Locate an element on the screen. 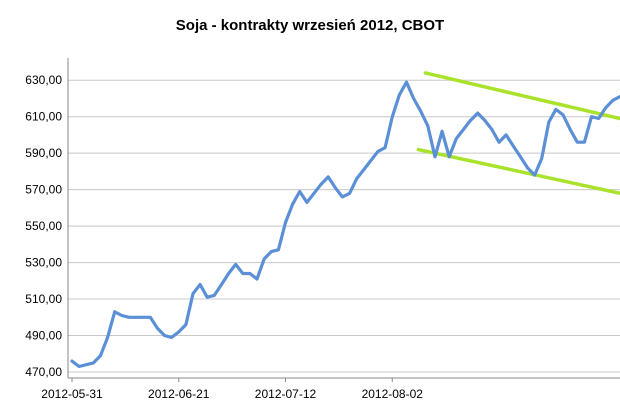 This screenshot has height=413, width=620. x-tick-labels: 2012-05-31 2012-06-21 2012-07-12 2012-08-02 is located at coordinates (232, 394).